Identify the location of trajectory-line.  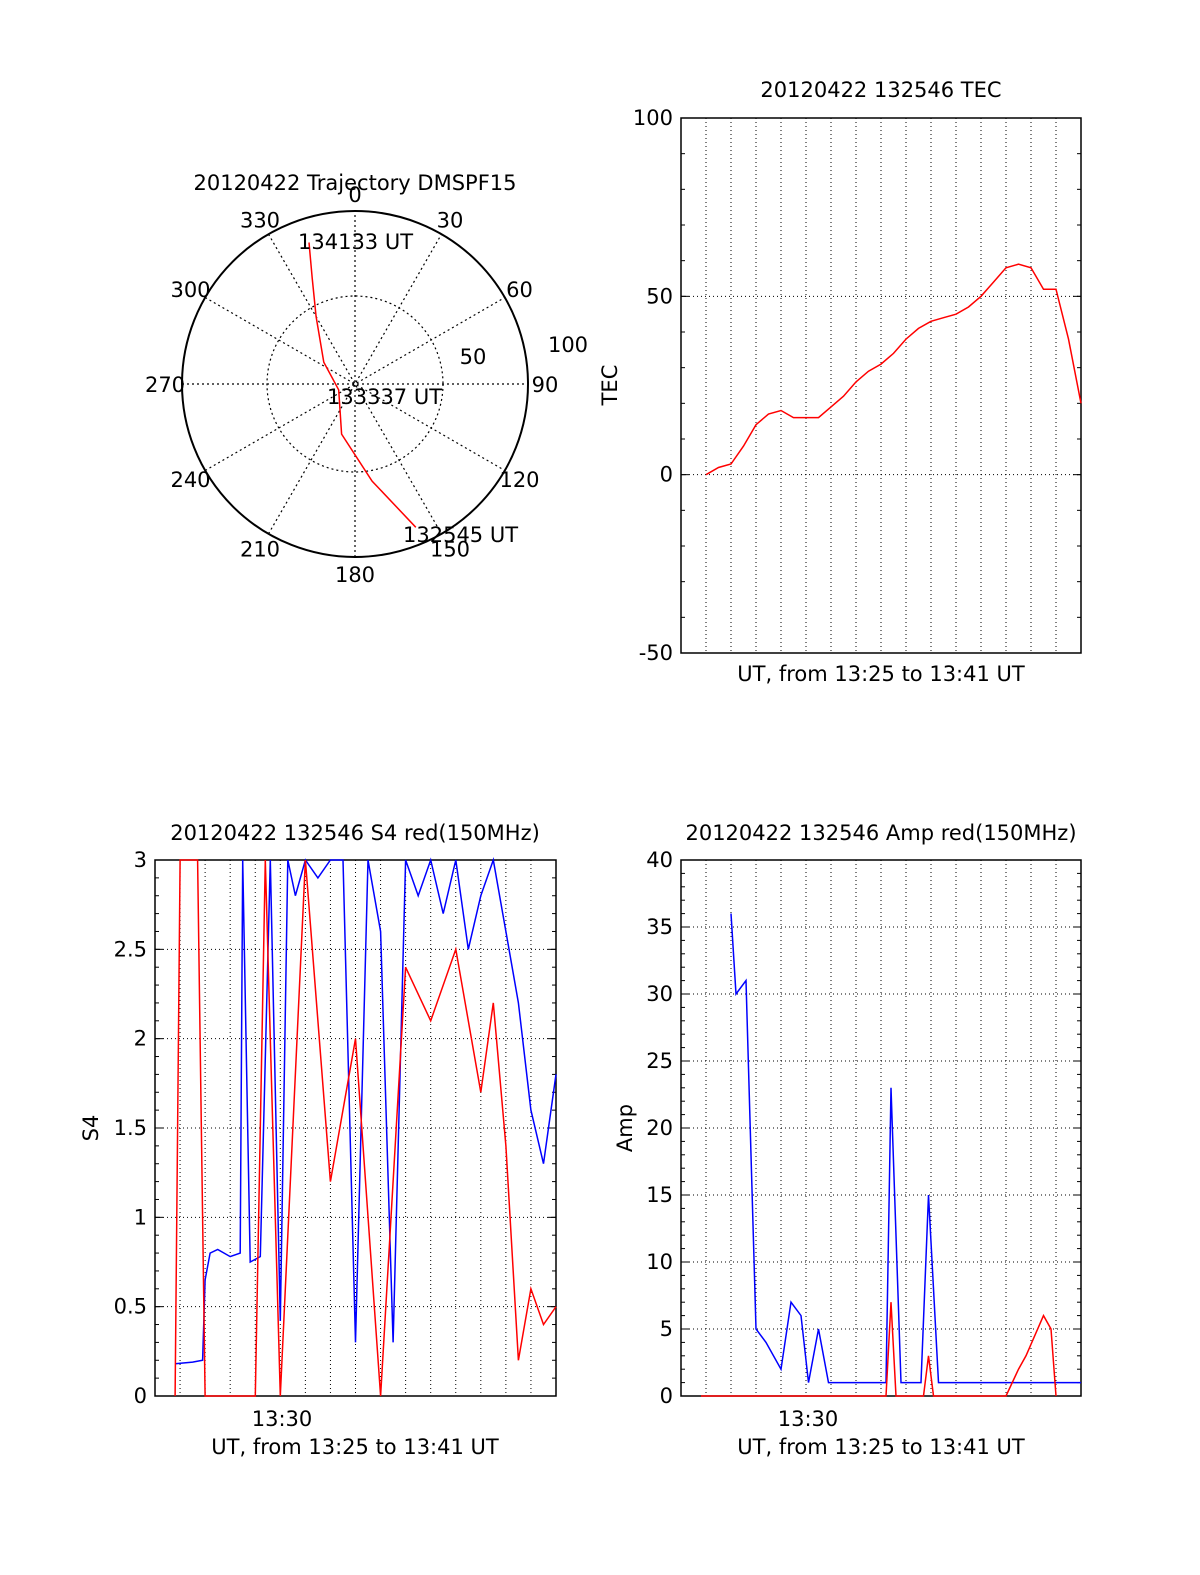
(362, 385).